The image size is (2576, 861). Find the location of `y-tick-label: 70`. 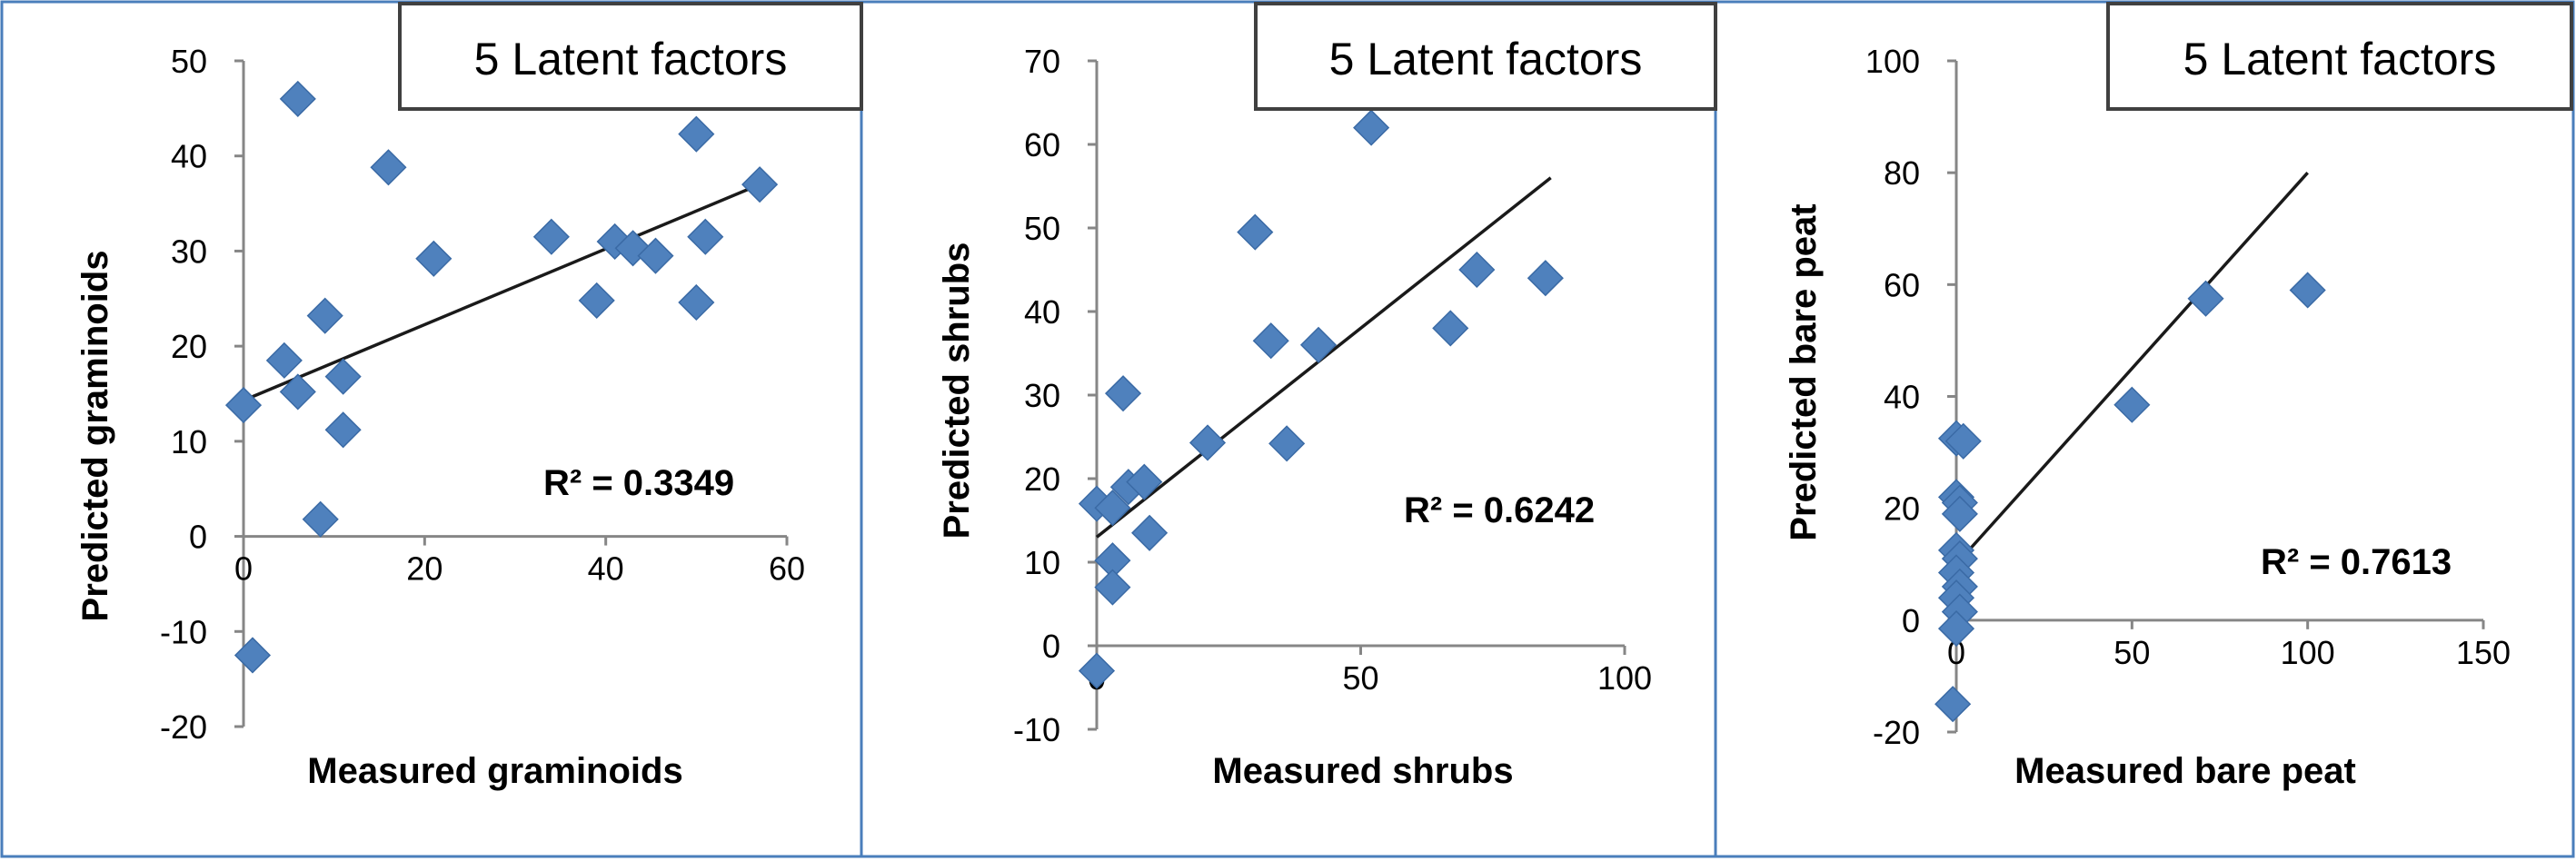

y-tick-label: 70 is located at coordinates (1042, 62).